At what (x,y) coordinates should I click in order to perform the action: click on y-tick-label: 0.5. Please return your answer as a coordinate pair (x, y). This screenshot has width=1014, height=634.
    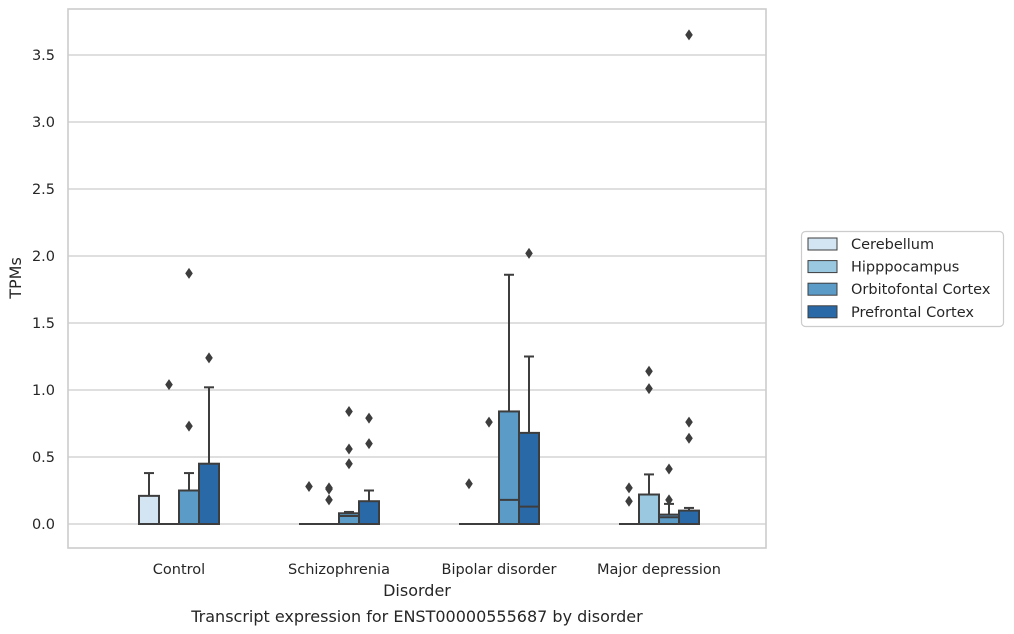
    Looking at the image, I should click on (43, 458).